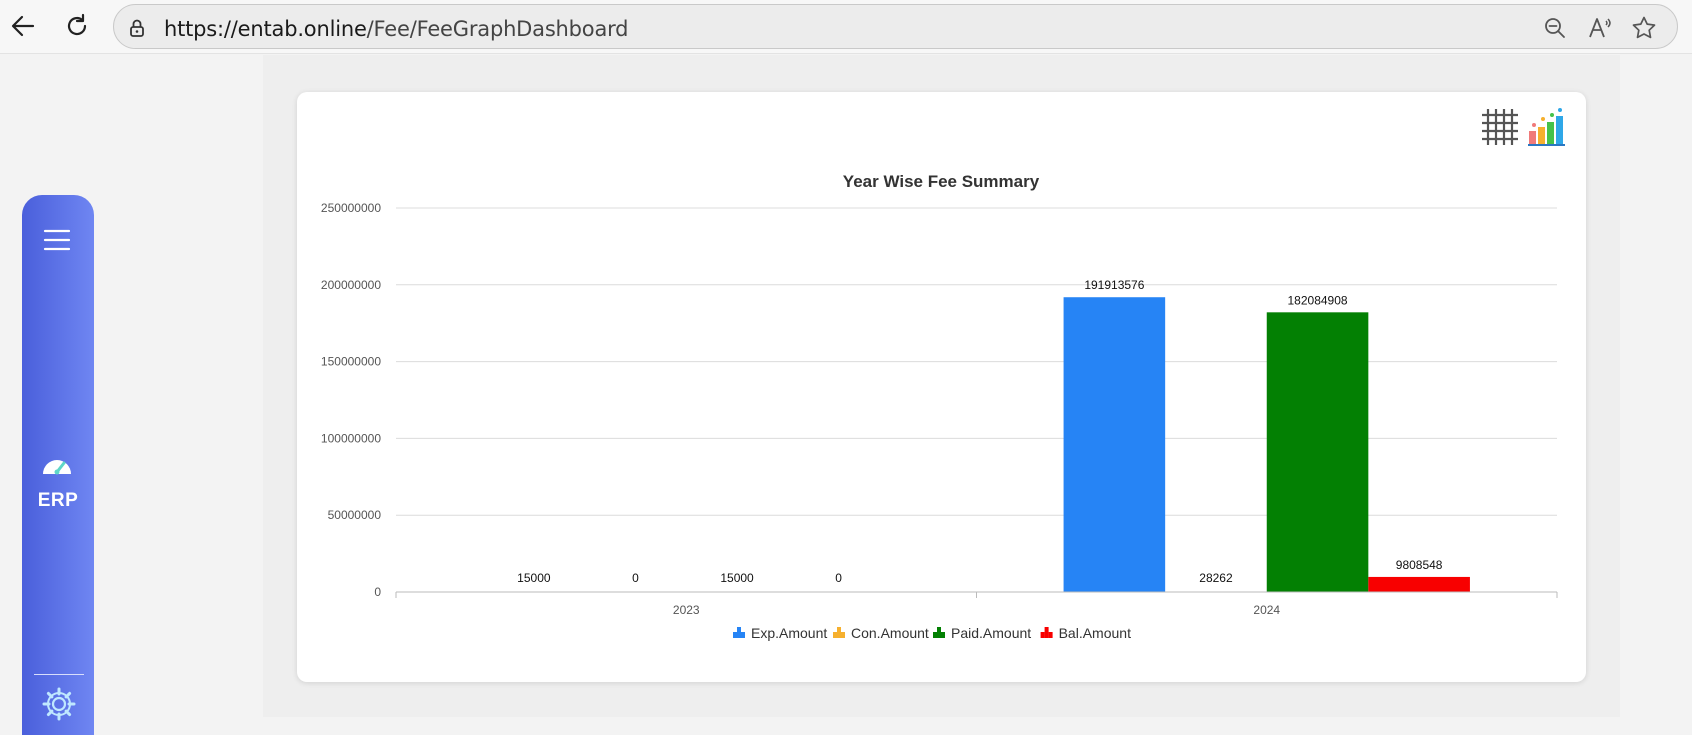 This screenshot has height=735, width=1692. Describe the element at coordinates (941, 181) in the screenshot. I see `chart-title: Year Wise Fee Summary` at that location.